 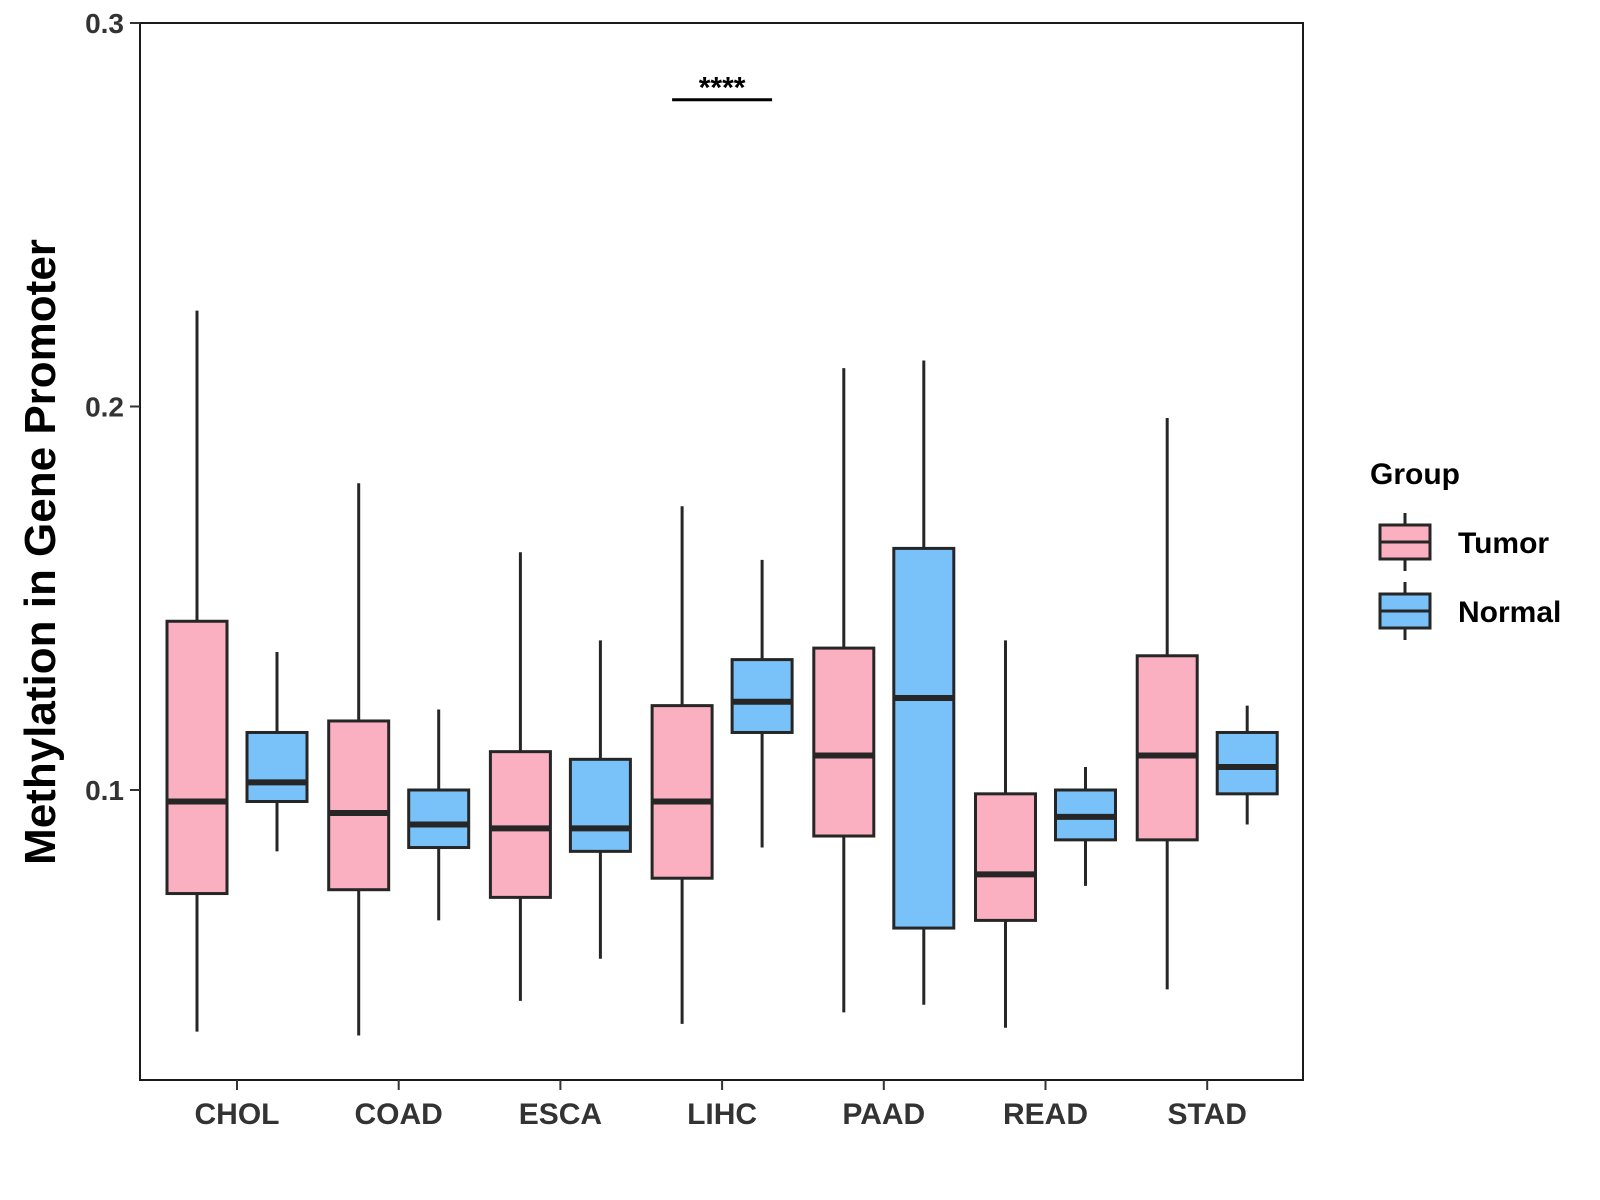 I want to click on x-tick-label-lihc: LIHC, so click(x=722, y=1114).